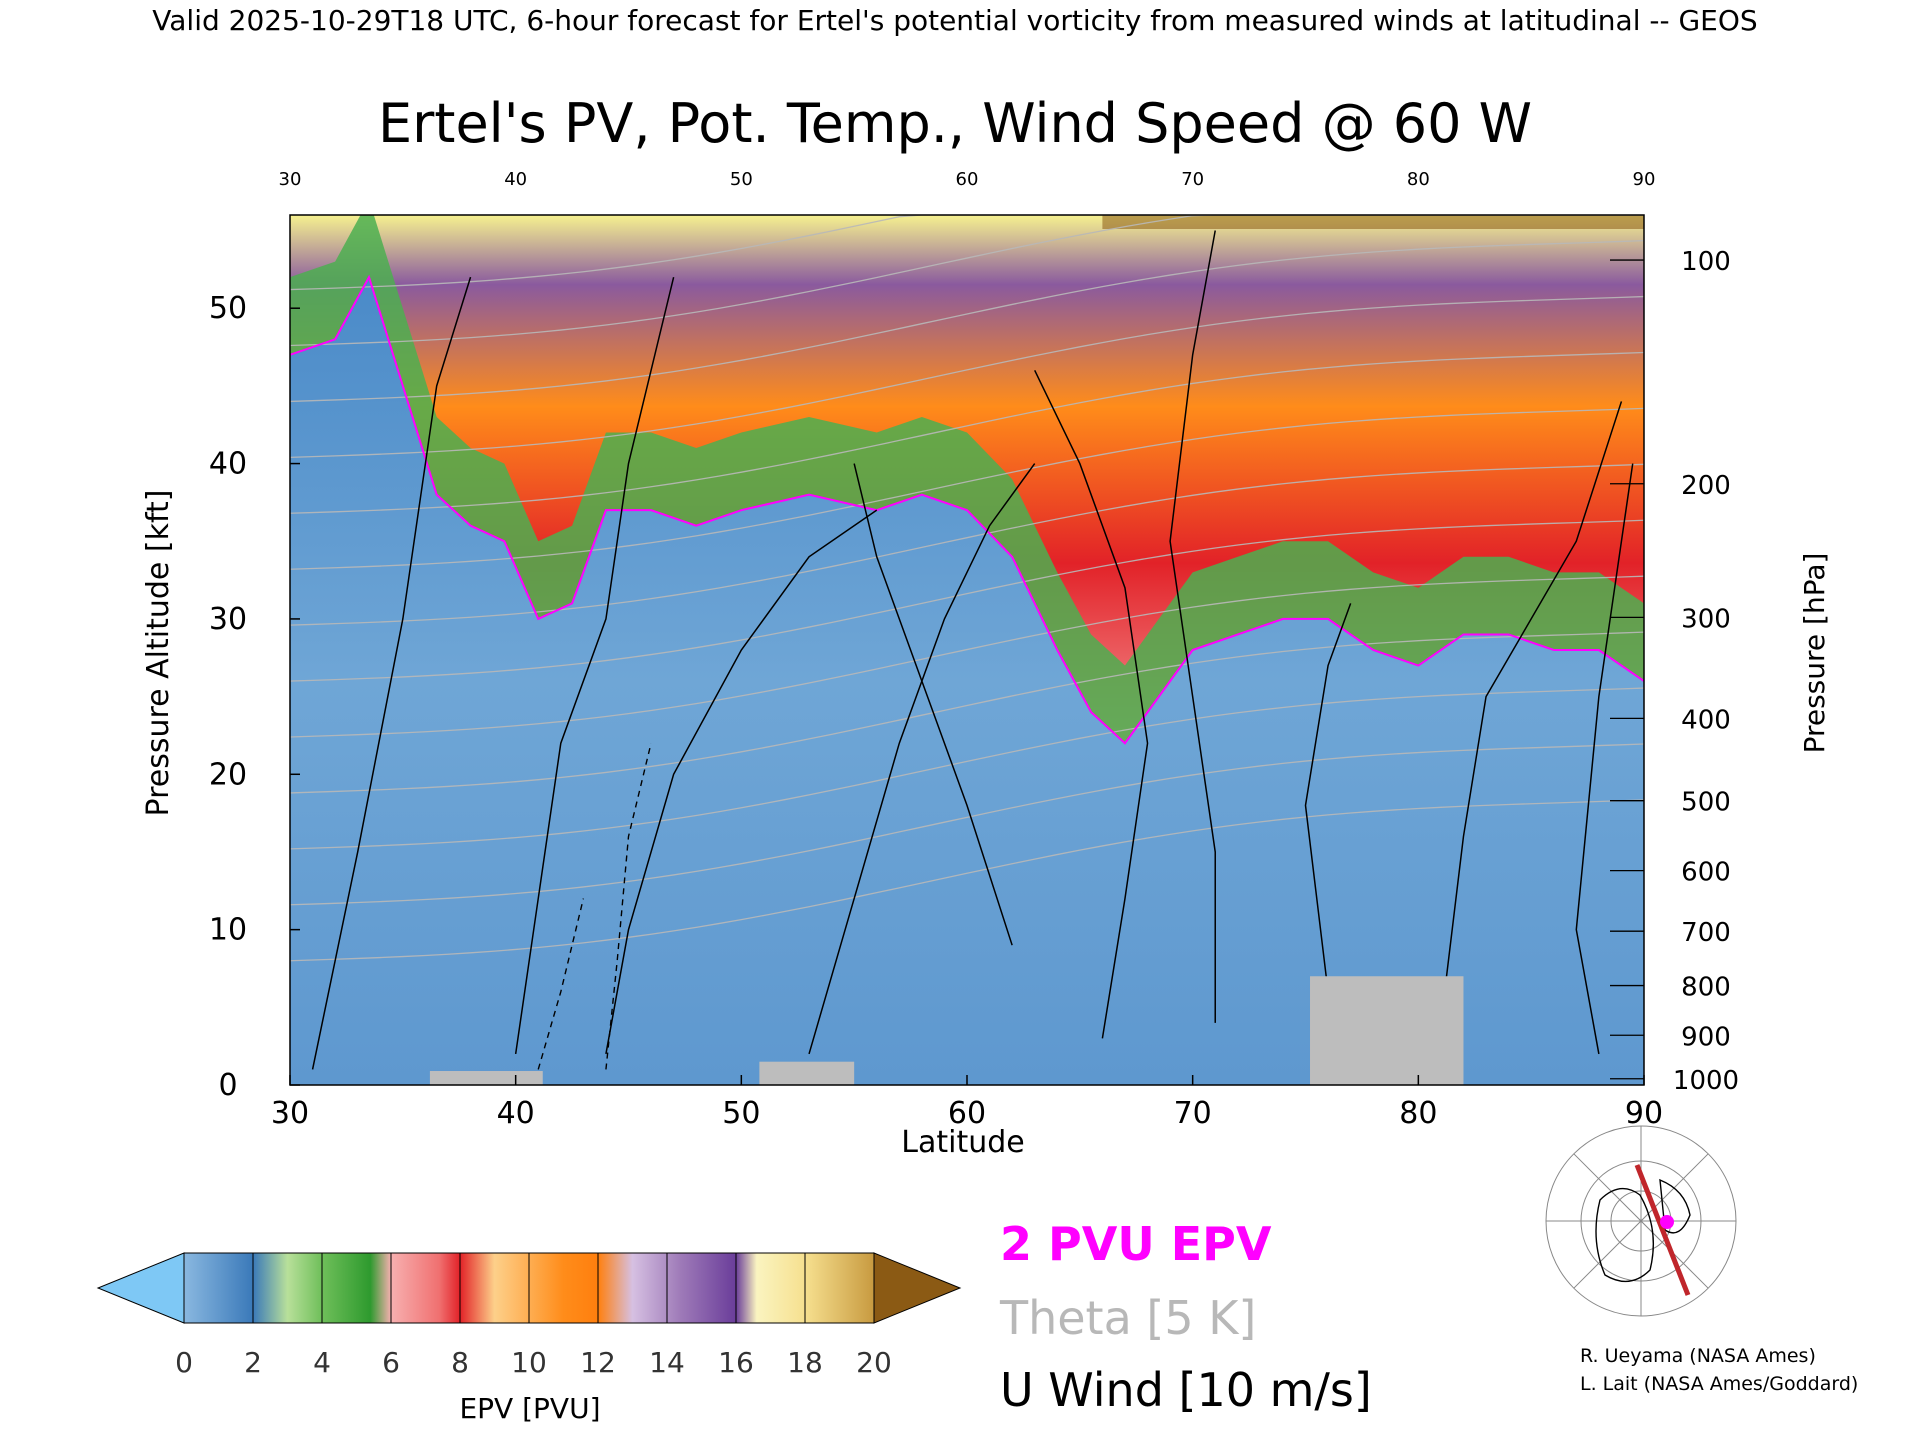 The image size is (1920, 1440). What do you see at coordinates (290, 179) in the screenshot?
I see `x-top-tick-label: 30` at bounding box center [290, 179].